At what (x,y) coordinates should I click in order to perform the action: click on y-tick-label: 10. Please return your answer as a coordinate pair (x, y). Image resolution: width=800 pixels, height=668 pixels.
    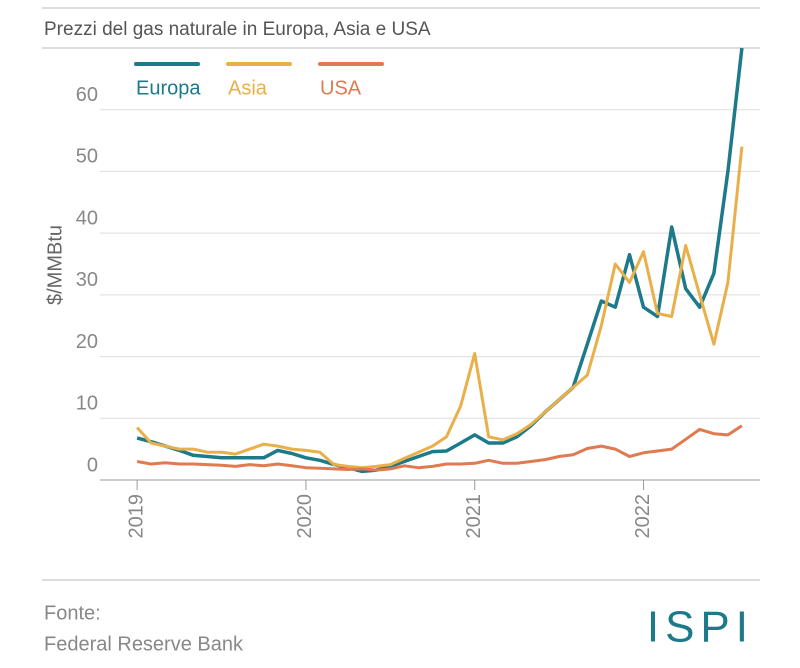
    Looking at the image, I should click on (87, 404).